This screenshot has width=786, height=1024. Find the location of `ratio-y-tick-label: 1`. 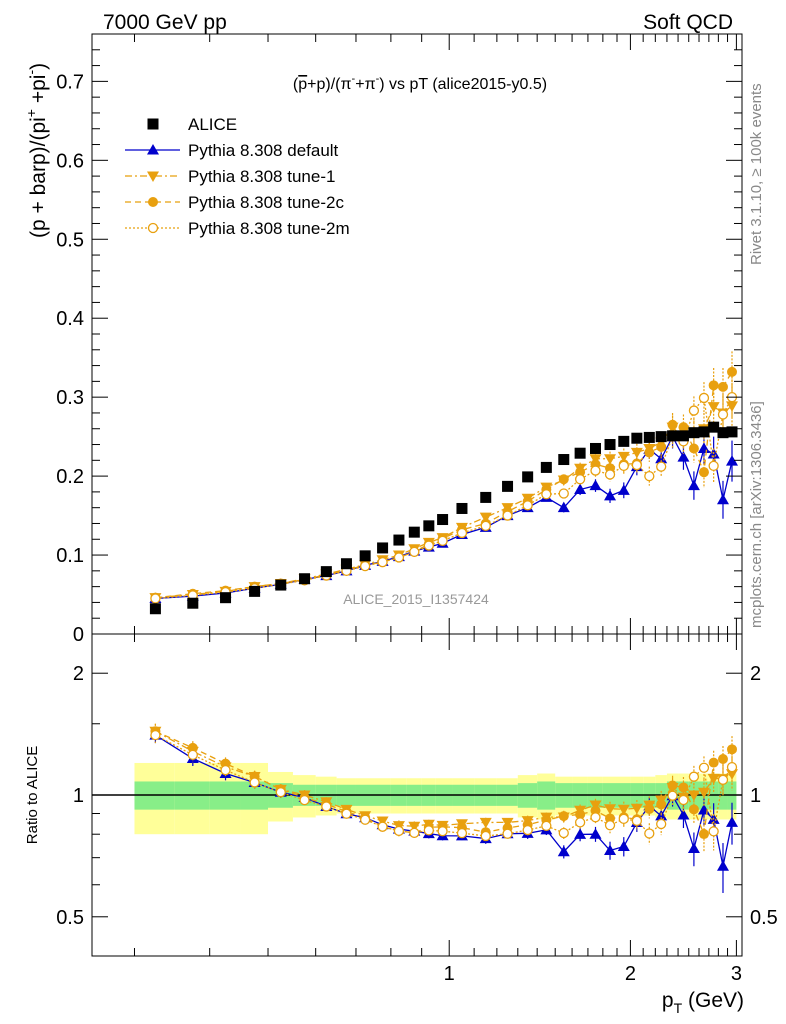

ratio-y-tick-label: 1 is located at coordinates (78, 796).